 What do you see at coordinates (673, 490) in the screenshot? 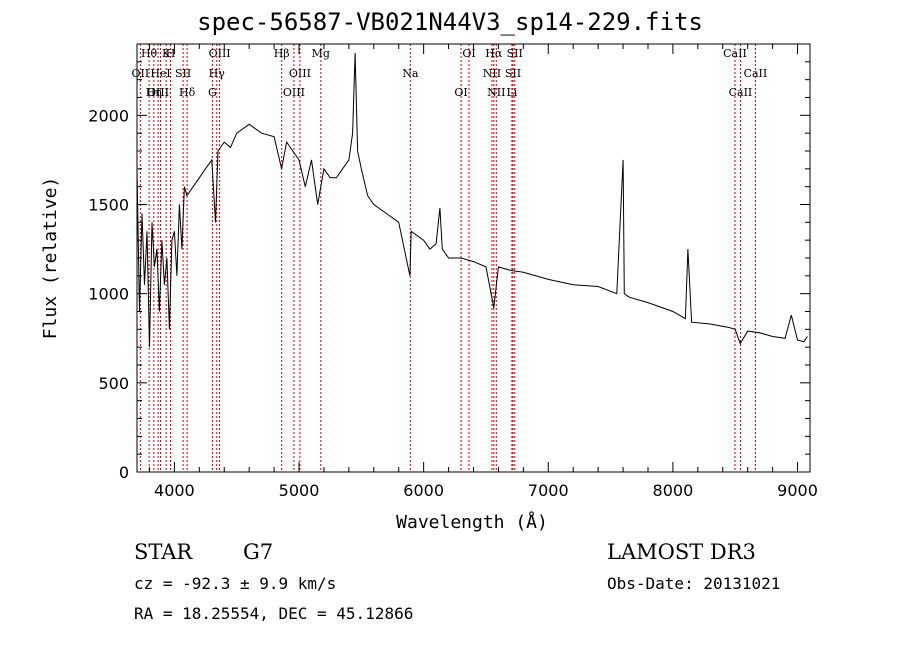
I see `x-tick-label: 8000` at bounding box center [673, 490].